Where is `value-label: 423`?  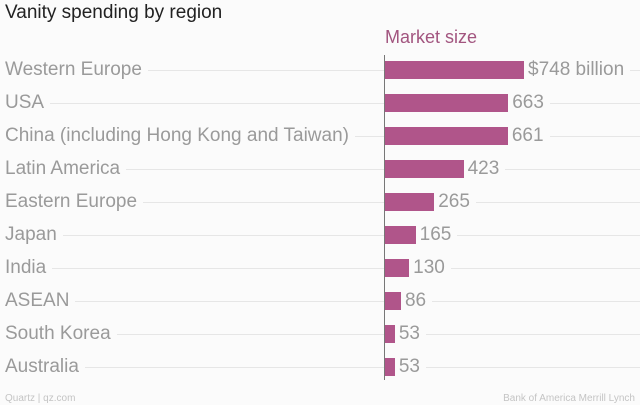 value-label: 423 is located at coordinates (484, 169).